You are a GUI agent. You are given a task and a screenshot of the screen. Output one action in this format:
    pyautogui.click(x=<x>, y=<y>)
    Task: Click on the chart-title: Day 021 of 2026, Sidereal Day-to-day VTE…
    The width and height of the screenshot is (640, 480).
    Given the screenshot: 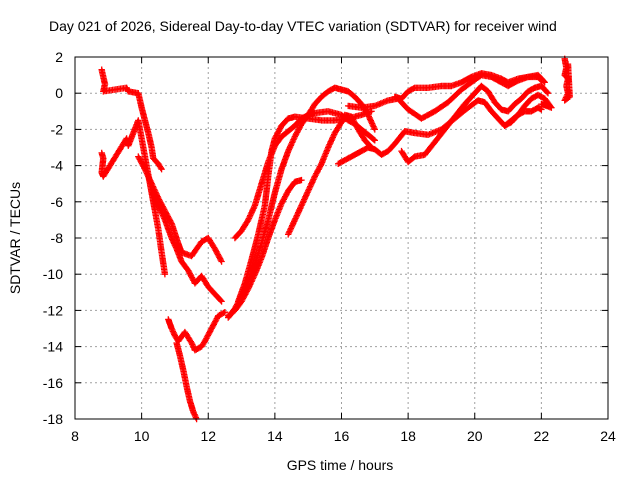 What is the action you would take?
    pyautogui.click(x=303, y=26)
    